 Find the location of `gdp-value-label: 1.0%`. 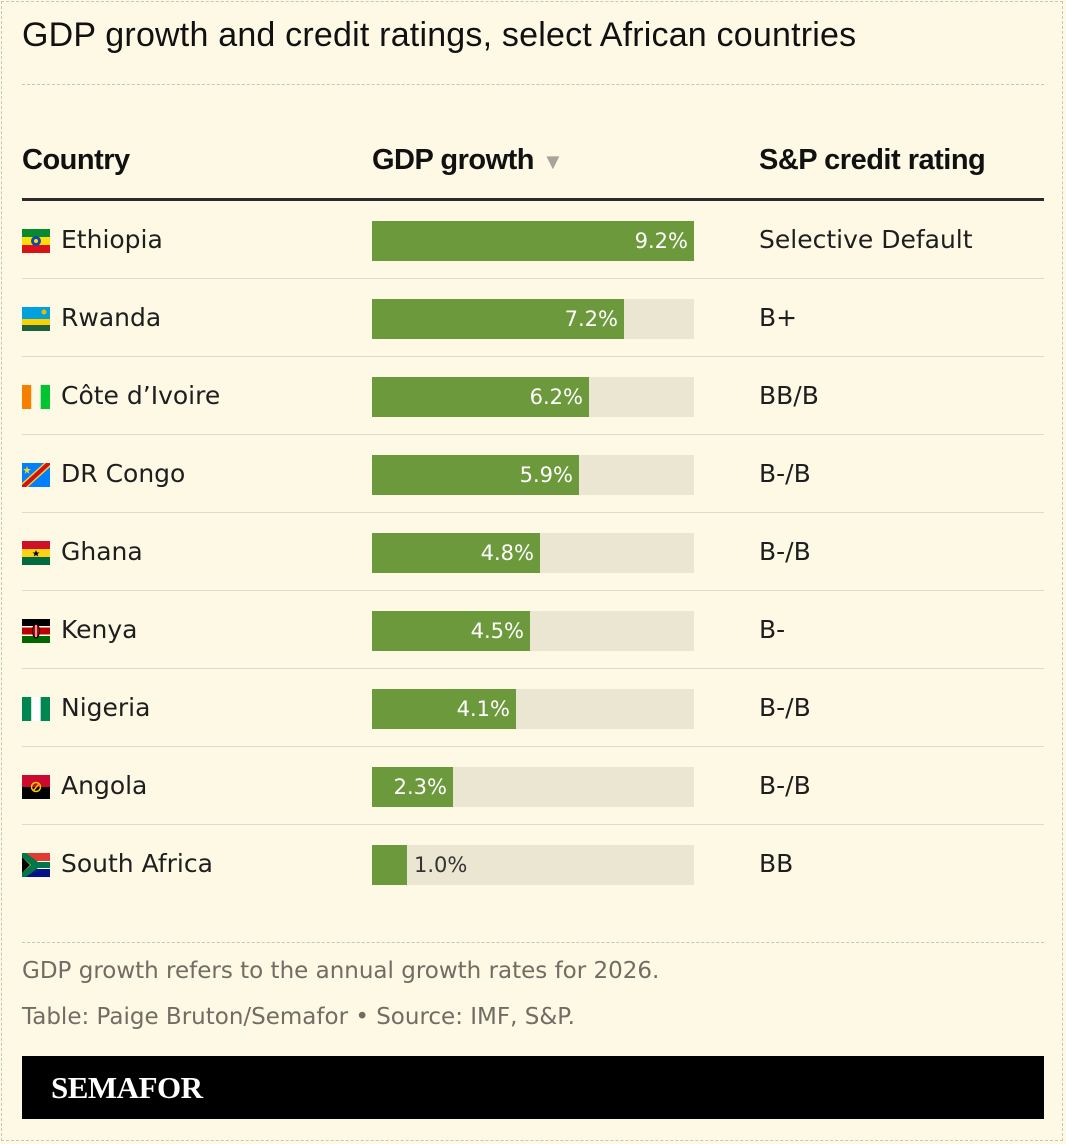

gdp-value-label: 1.0% is located at coordinates (441, 865).